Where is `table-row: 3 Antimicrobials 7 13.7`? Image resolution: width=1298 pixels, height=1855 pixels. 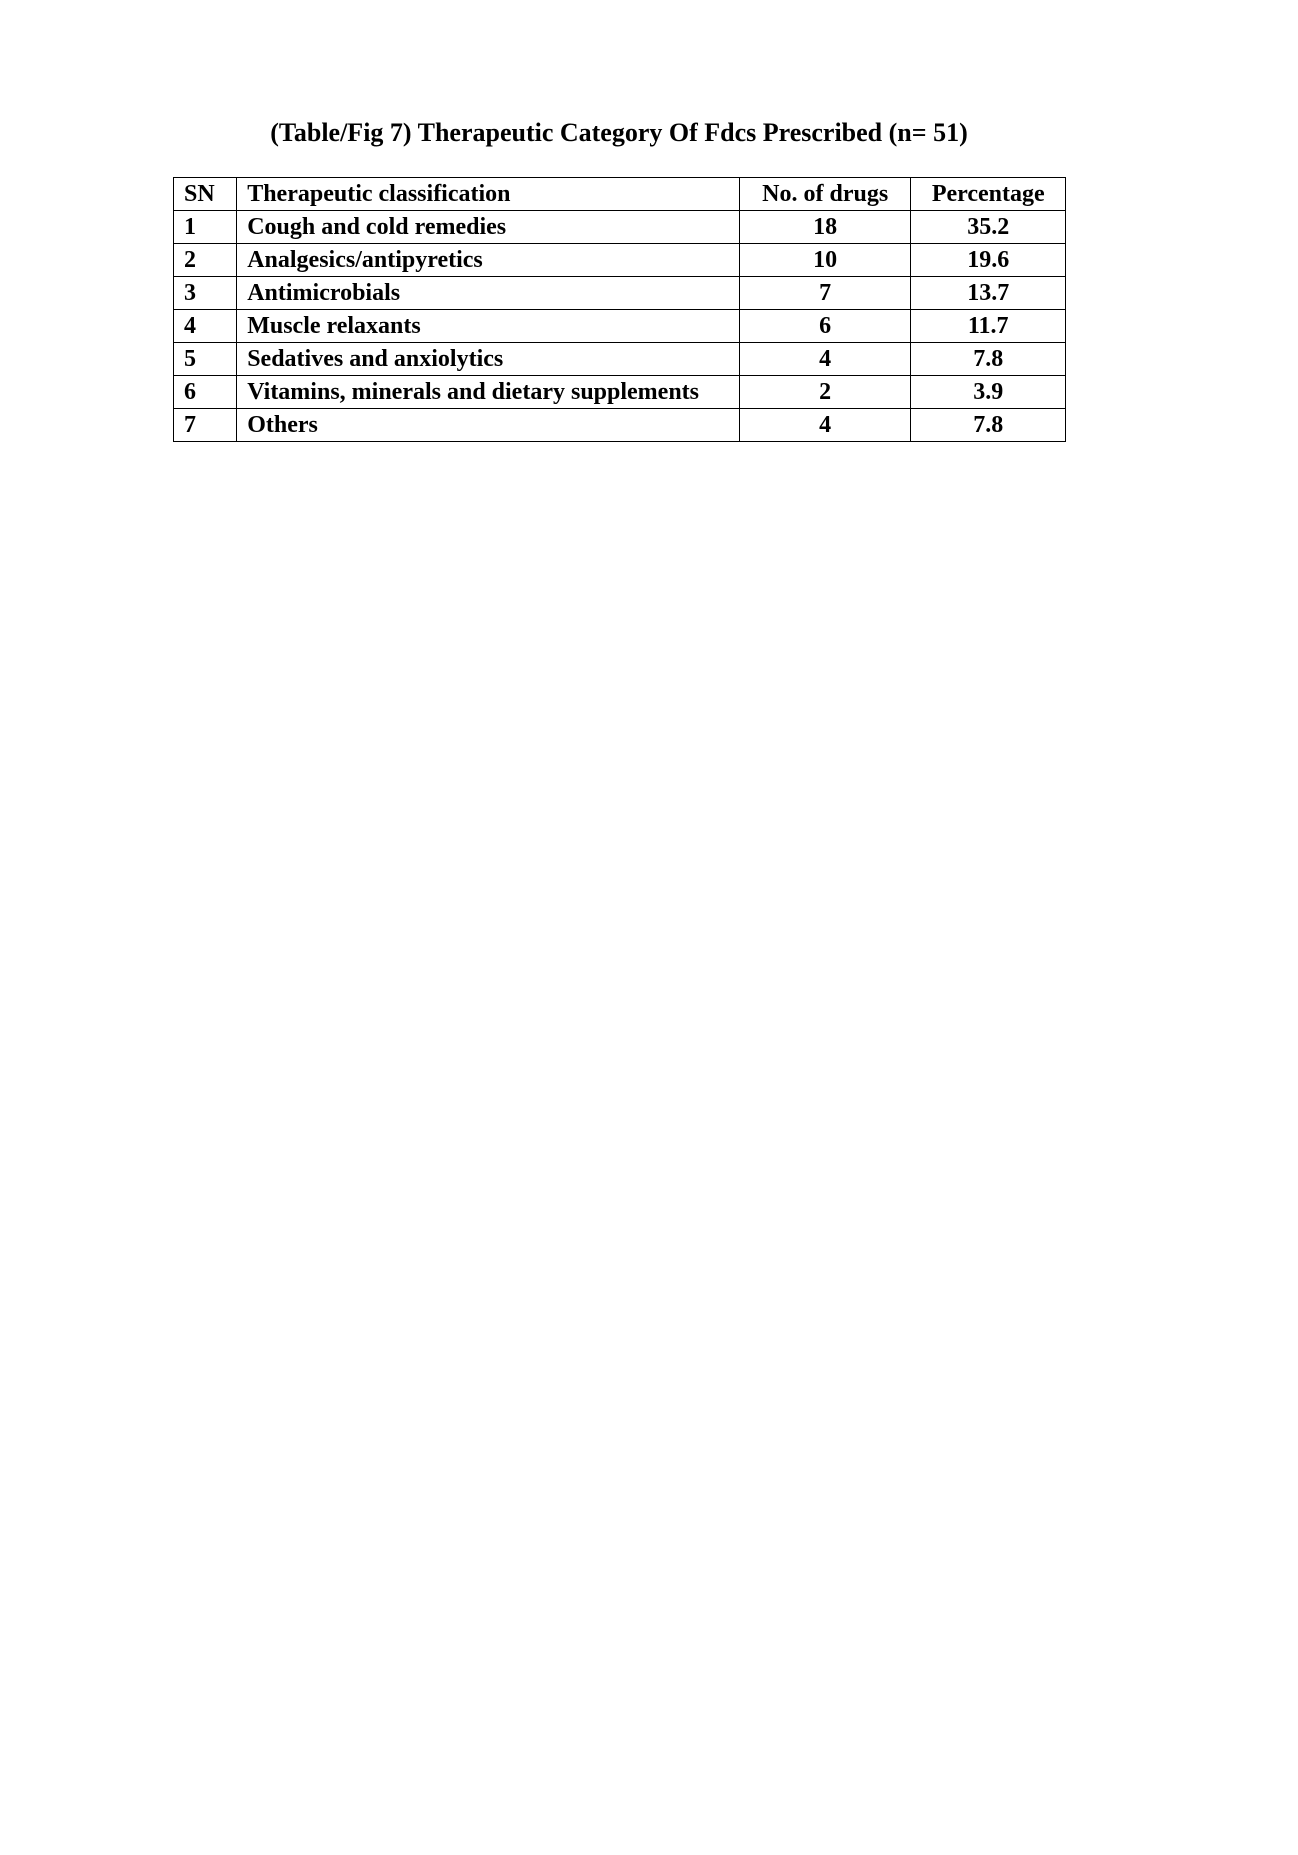 table-row: 3 Antimicrobials 7 13.7 is located at coordinates (619, 293).